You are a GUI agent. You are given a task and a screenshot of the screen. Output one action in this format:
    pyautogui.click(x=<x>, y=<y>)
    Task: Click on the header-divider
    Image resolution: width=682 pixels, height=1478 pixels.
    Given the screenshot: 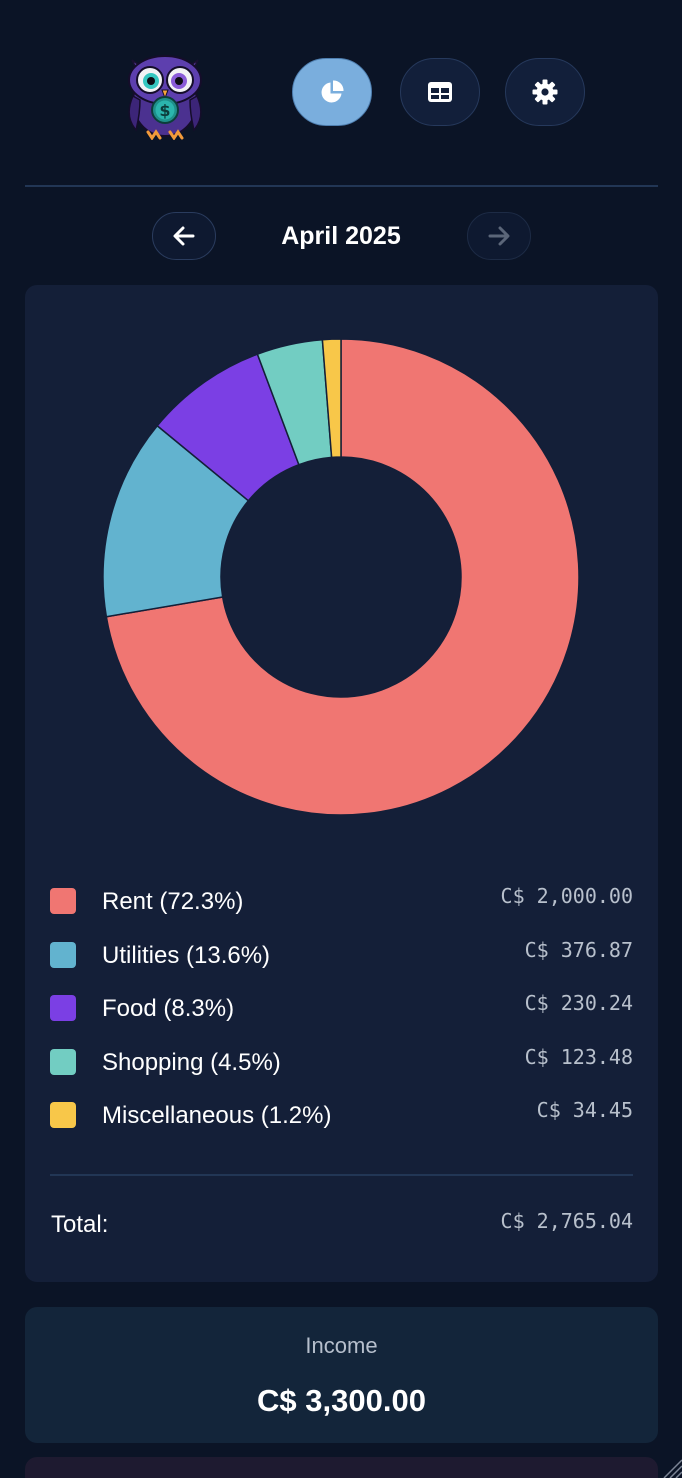 What is the action you would take?
    pyautogui.click(x=341, y=186)
    